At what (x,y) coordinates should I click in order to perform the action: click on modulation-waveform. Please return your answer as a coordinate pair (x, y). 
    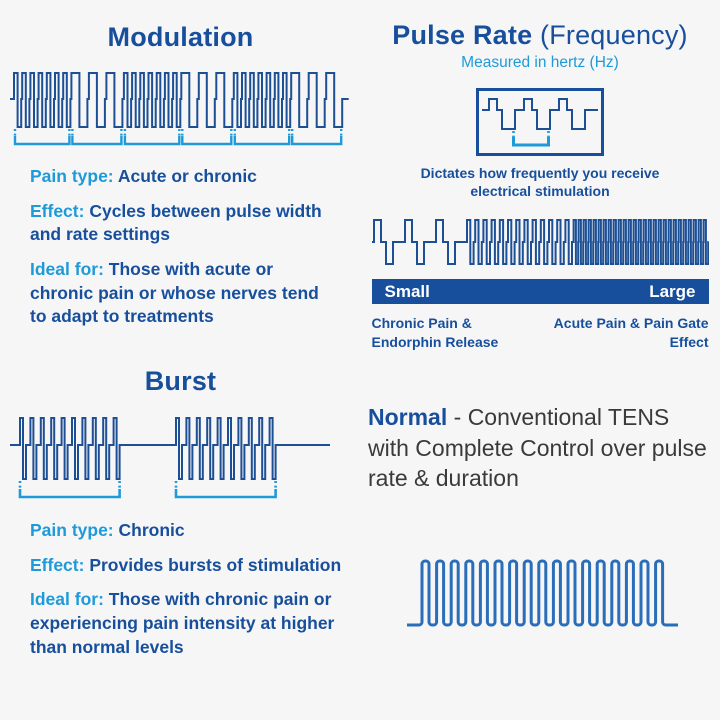
    Looking at the image, I should click on (179, 109).